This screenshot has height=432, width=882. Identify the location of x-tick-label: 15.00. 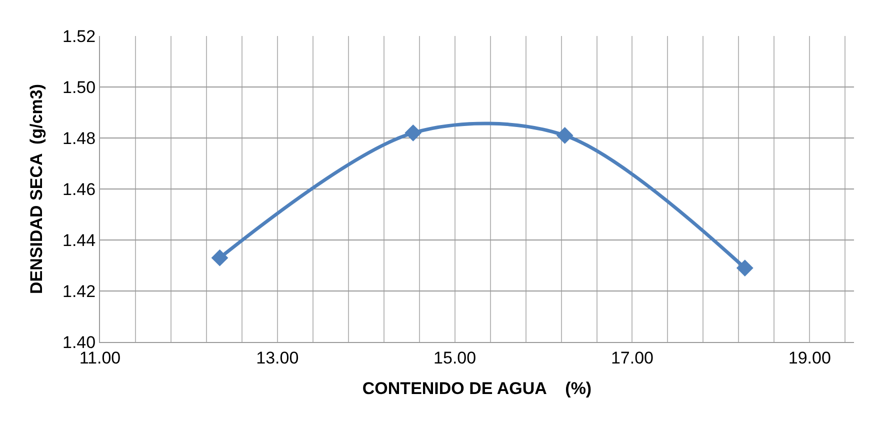
(455, 358).